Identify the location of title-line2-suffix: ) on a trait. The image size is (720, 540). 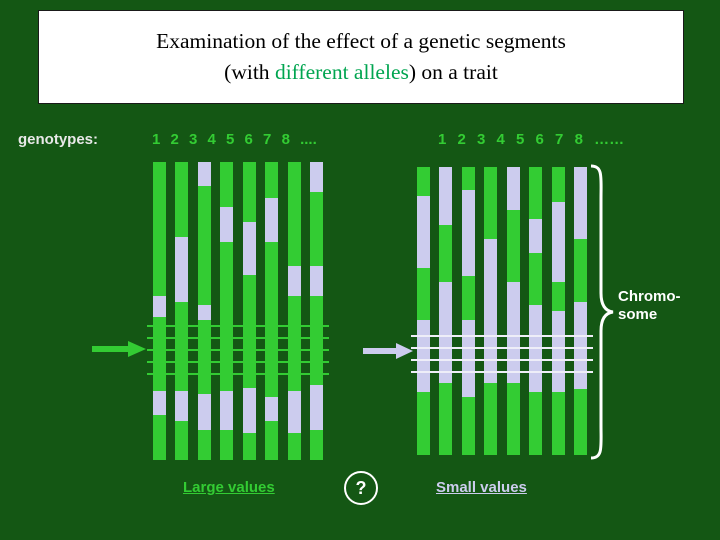
(453, 72).